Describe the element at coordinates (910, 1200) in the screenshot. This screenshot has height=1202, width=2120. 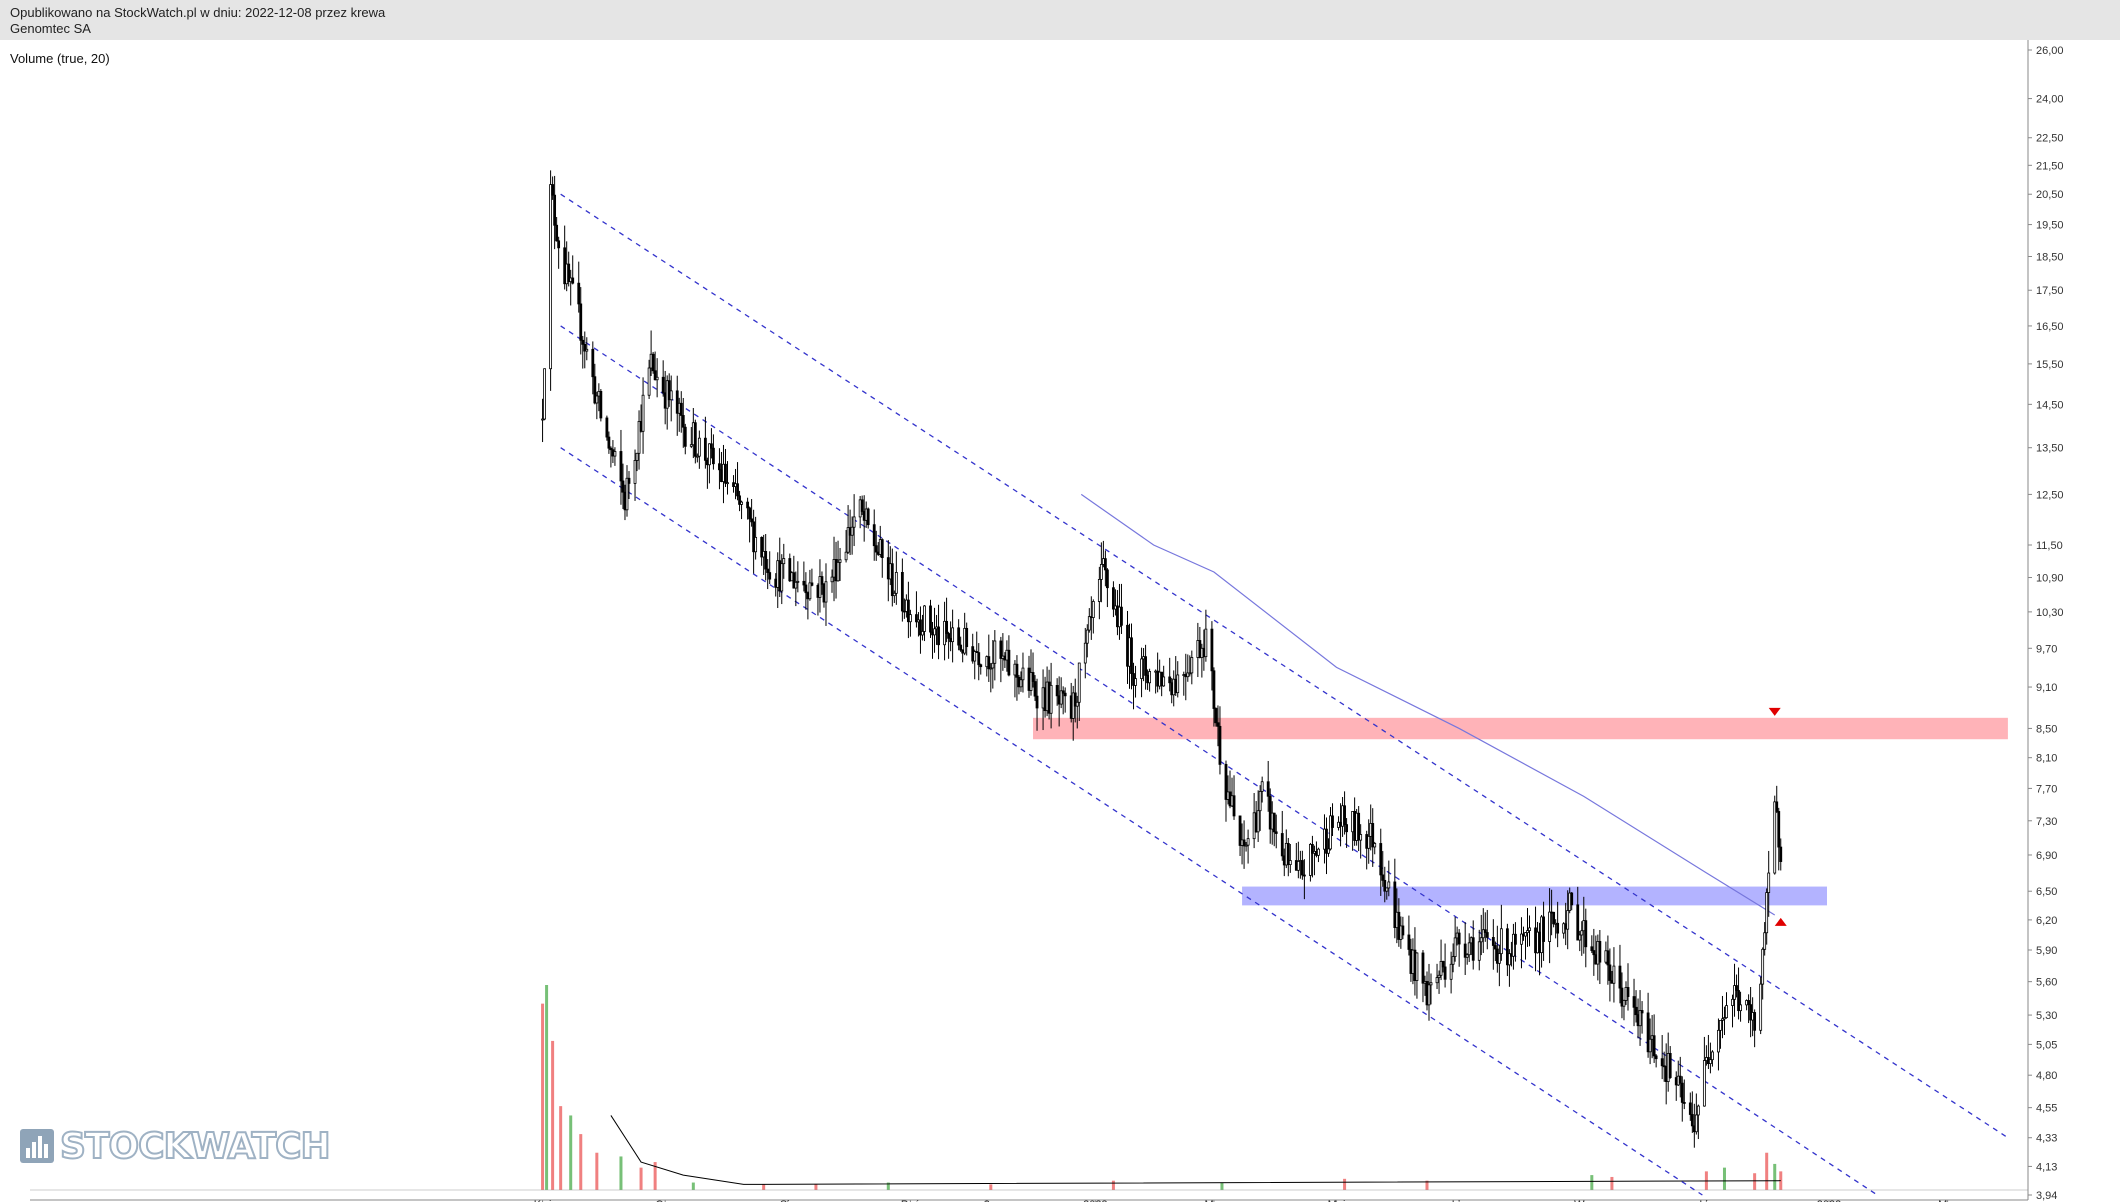
I see `x-tick-label: Paź` at that location.